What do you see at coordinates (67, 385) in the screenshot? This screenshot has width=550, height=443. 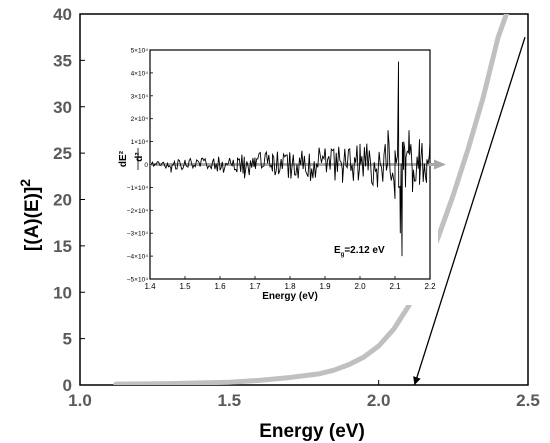 I see `y-tick-label: 0` at bounding box center [67, 385].